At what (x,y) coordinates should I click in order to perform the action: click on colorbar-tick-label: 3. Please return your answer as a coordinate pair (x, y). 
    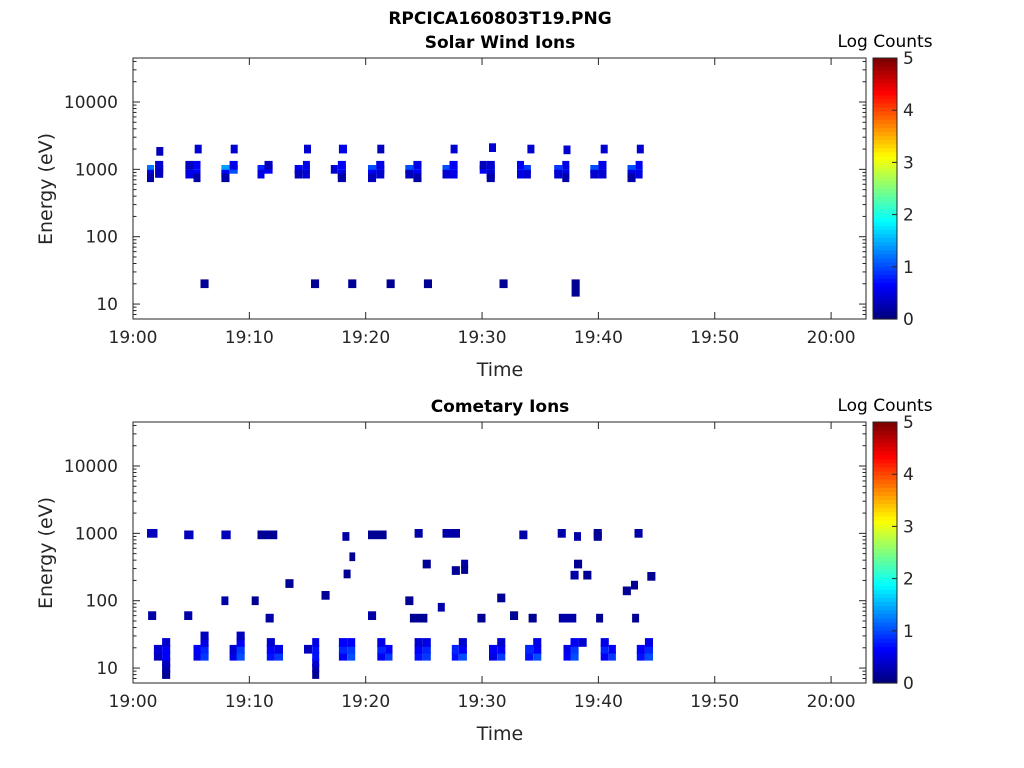
    Looking at the image, I should click on (908, 163).